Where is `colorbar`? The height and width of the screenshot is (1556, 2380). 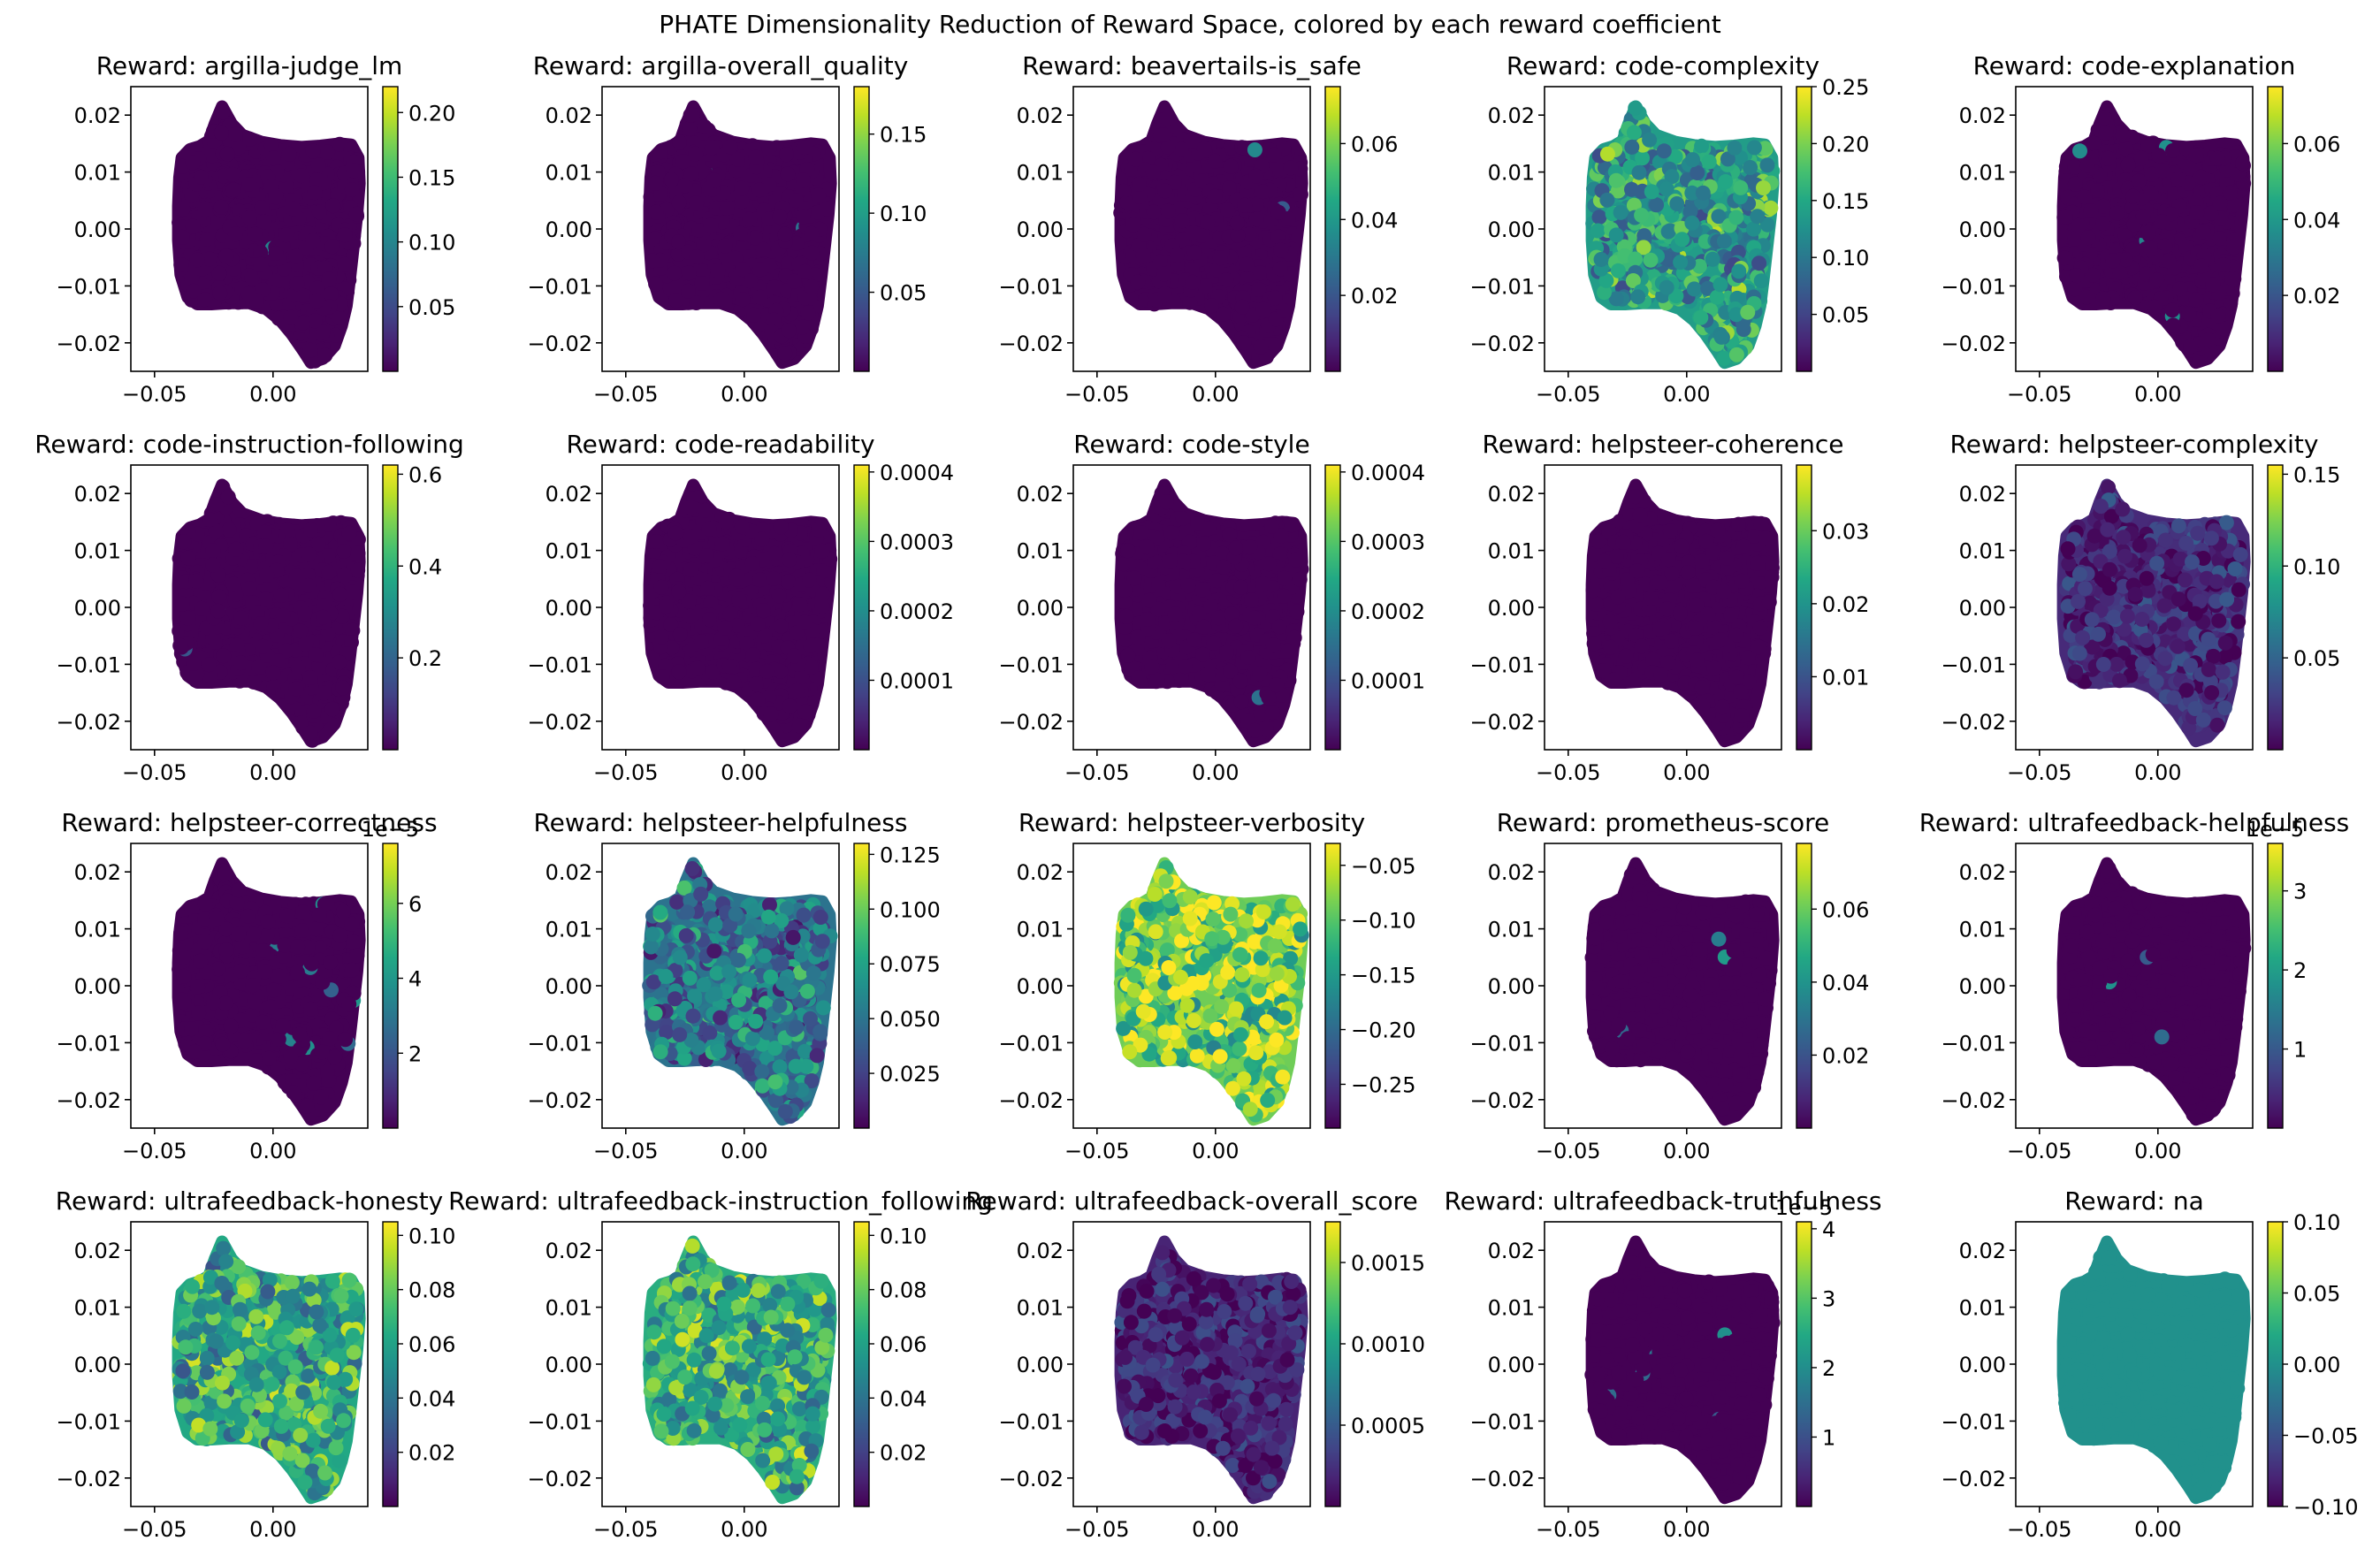 colorbar is located at coordinates (1332, 607).